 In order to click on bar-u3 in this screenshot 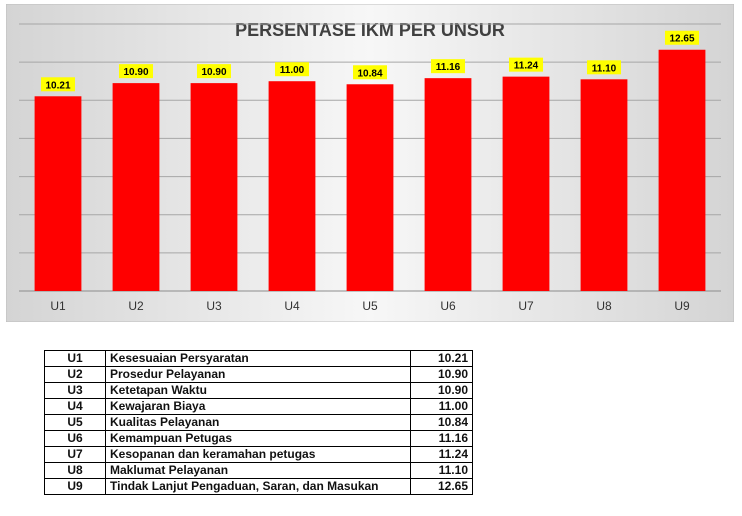, I will do `click(214, 187)`.